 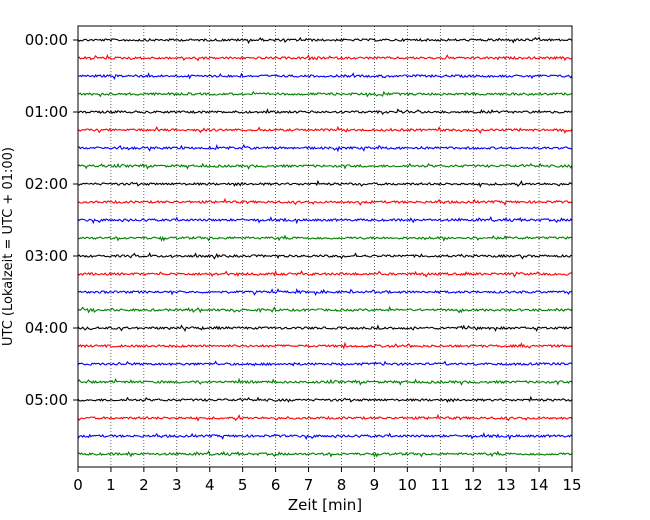 I want to click on x-tick-label: 1, so click(x=111, y=485).